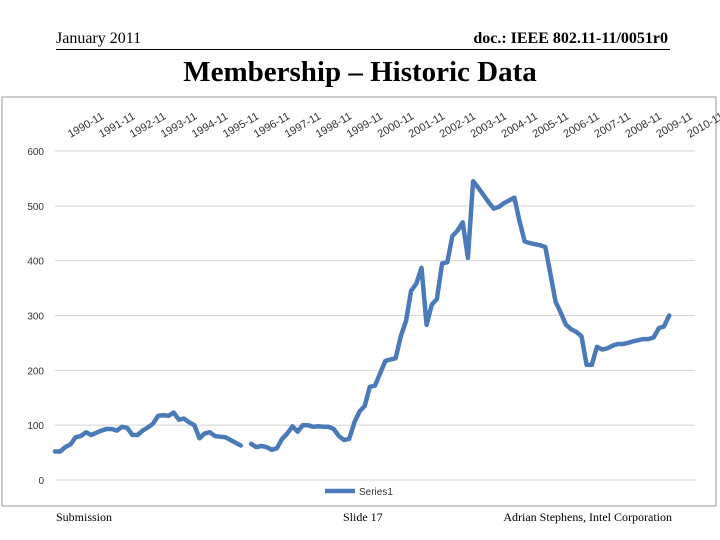  What do you see at coordinates (99, 38) in the screenshot?
I see `header-date: January 2011` at bounding box center [99, 38].